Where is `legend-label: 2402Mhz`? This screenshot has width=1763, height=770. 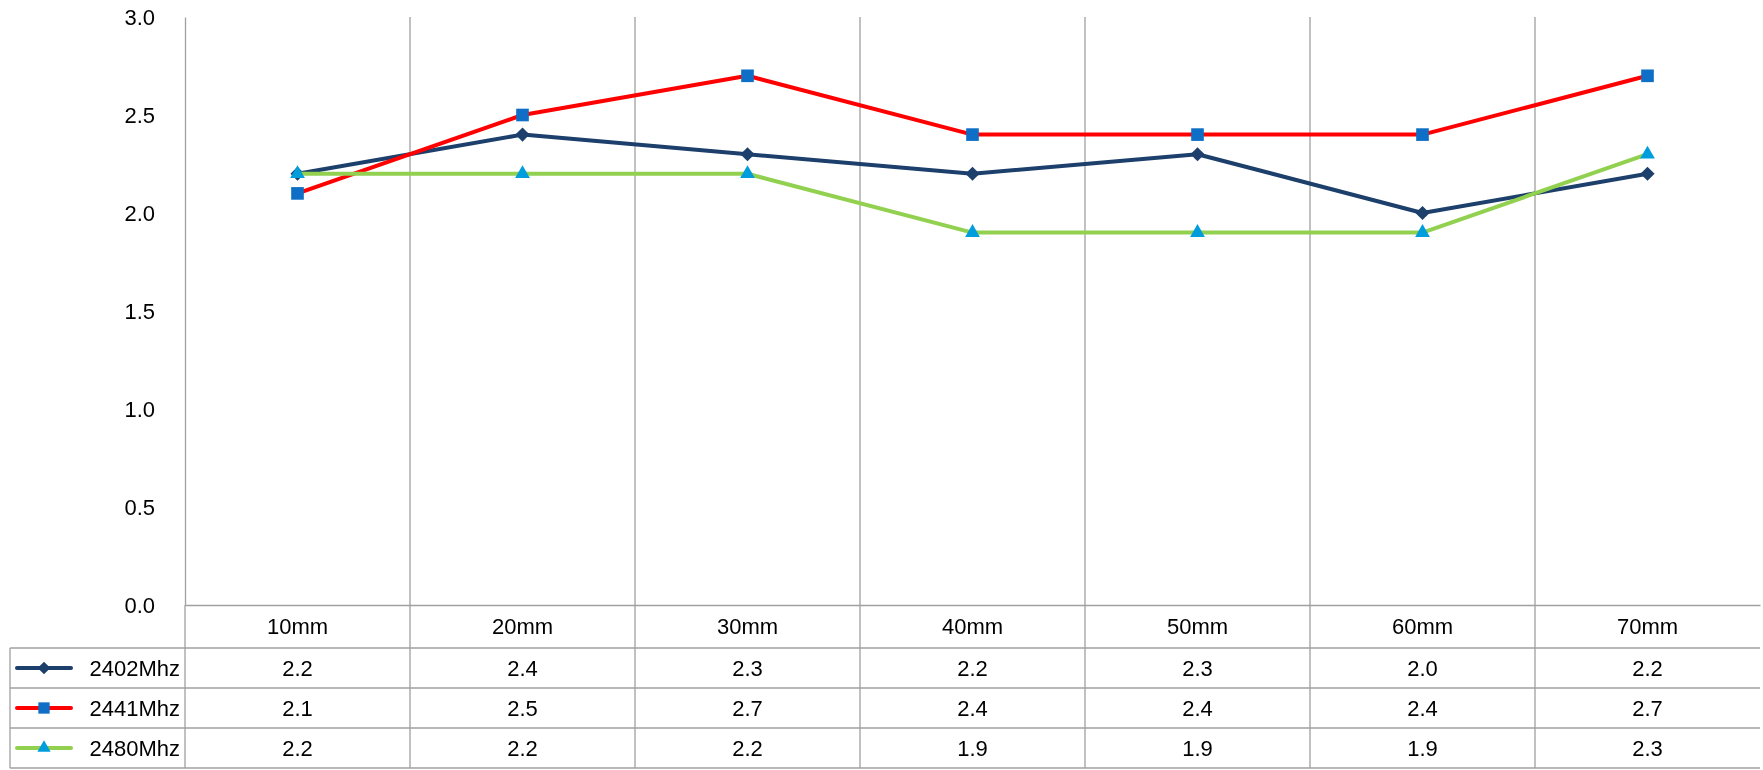 legend-label: 2402Mhz is located at coordinates (134, 668).